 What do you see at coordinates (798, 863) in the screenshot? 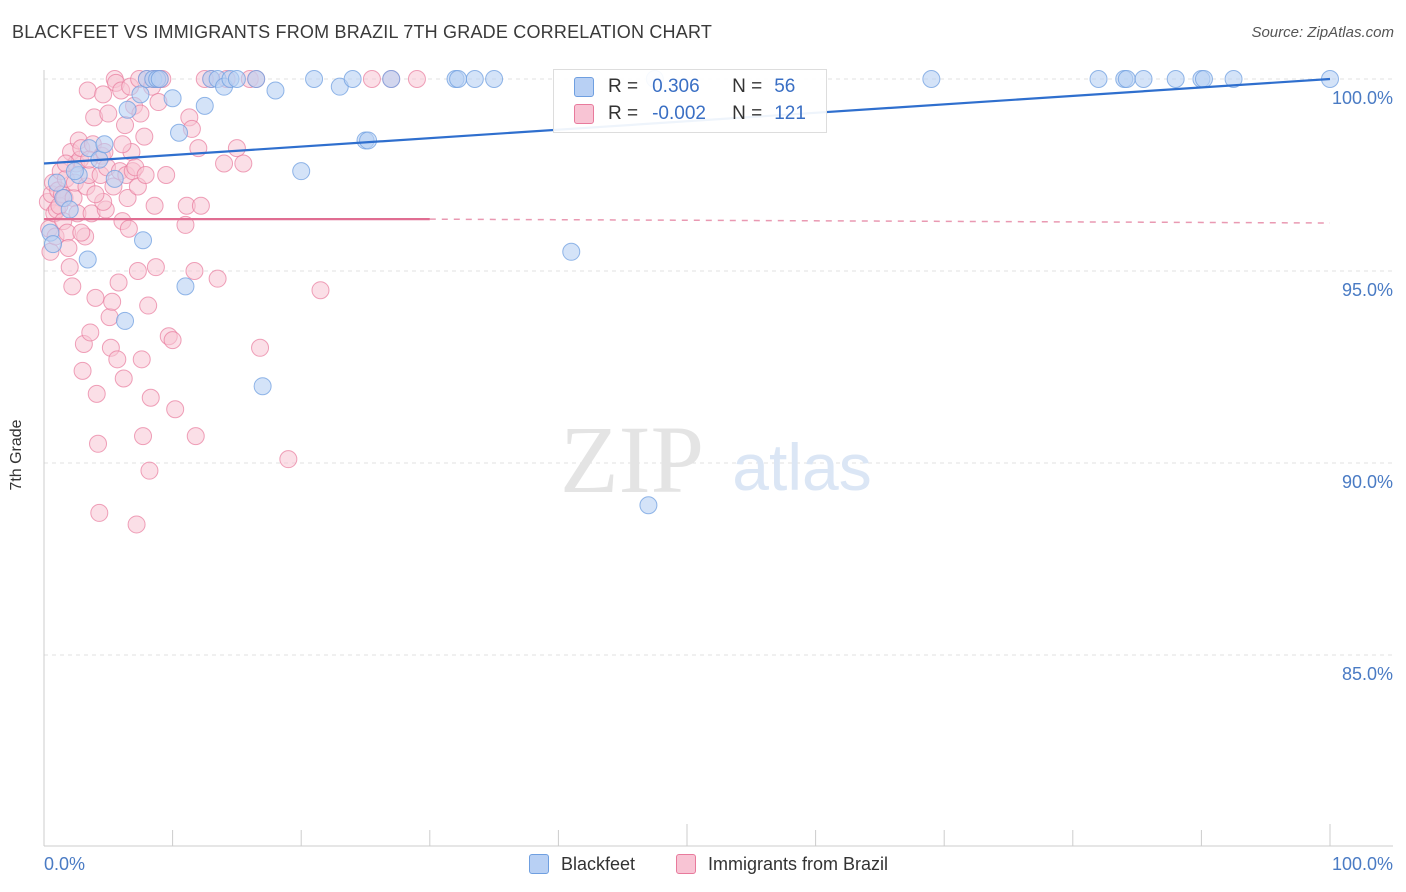
I see `legend-label-brazil: Immigrants from Brazil` at bounding box center [798, 863].